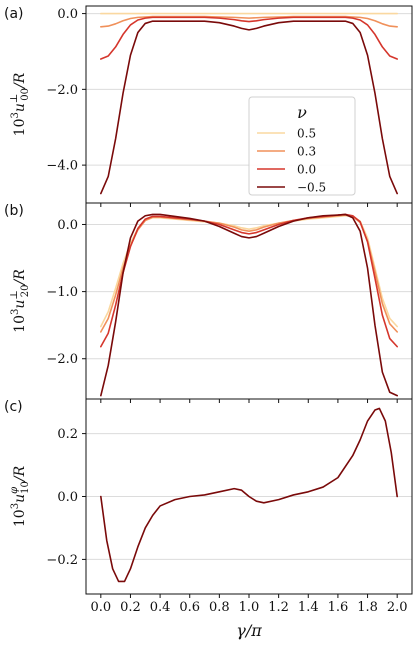 This screenshot has width=417, height=645. Describe the element at coordinates (302, 112) in the screenshot. I see `legend-title: ν` at that location.